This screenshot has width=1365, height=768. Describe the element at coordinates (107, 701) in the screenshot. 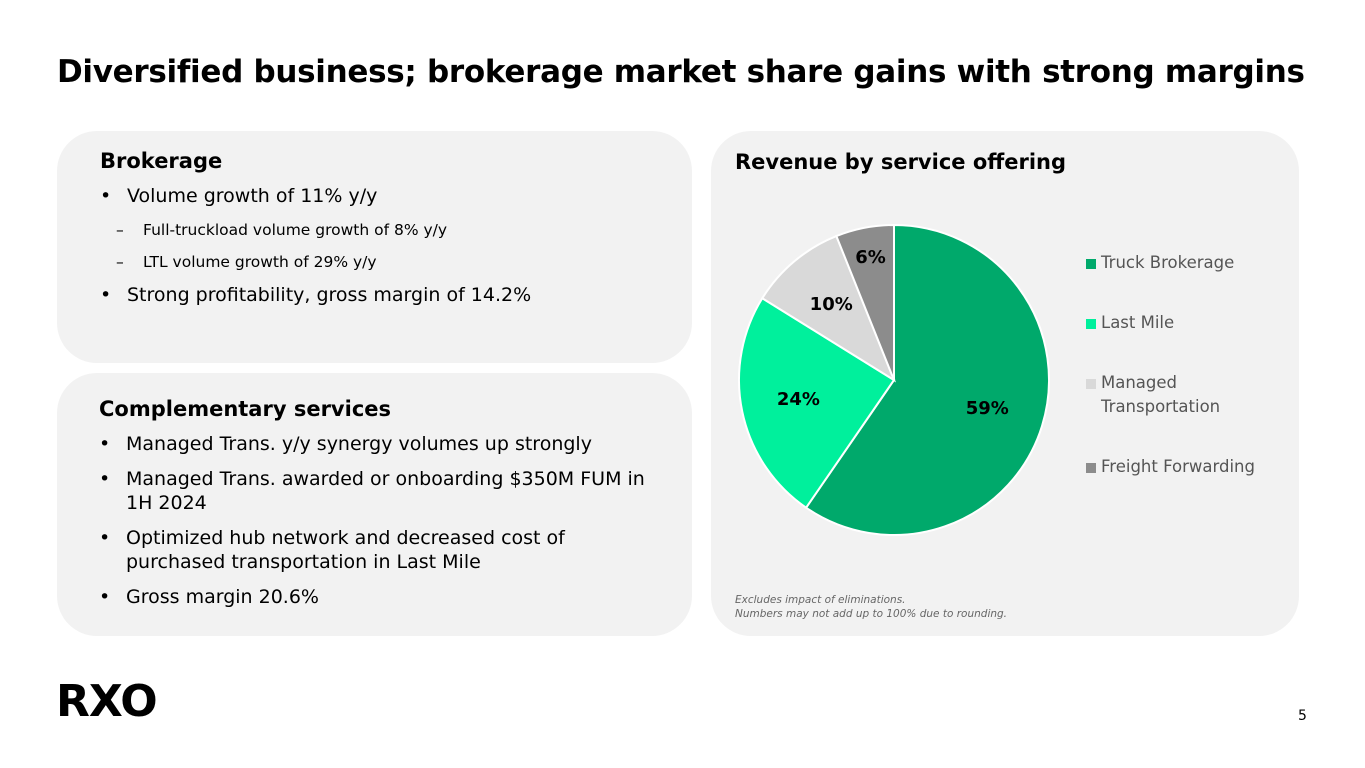

I see `logo: RXO` at that location.